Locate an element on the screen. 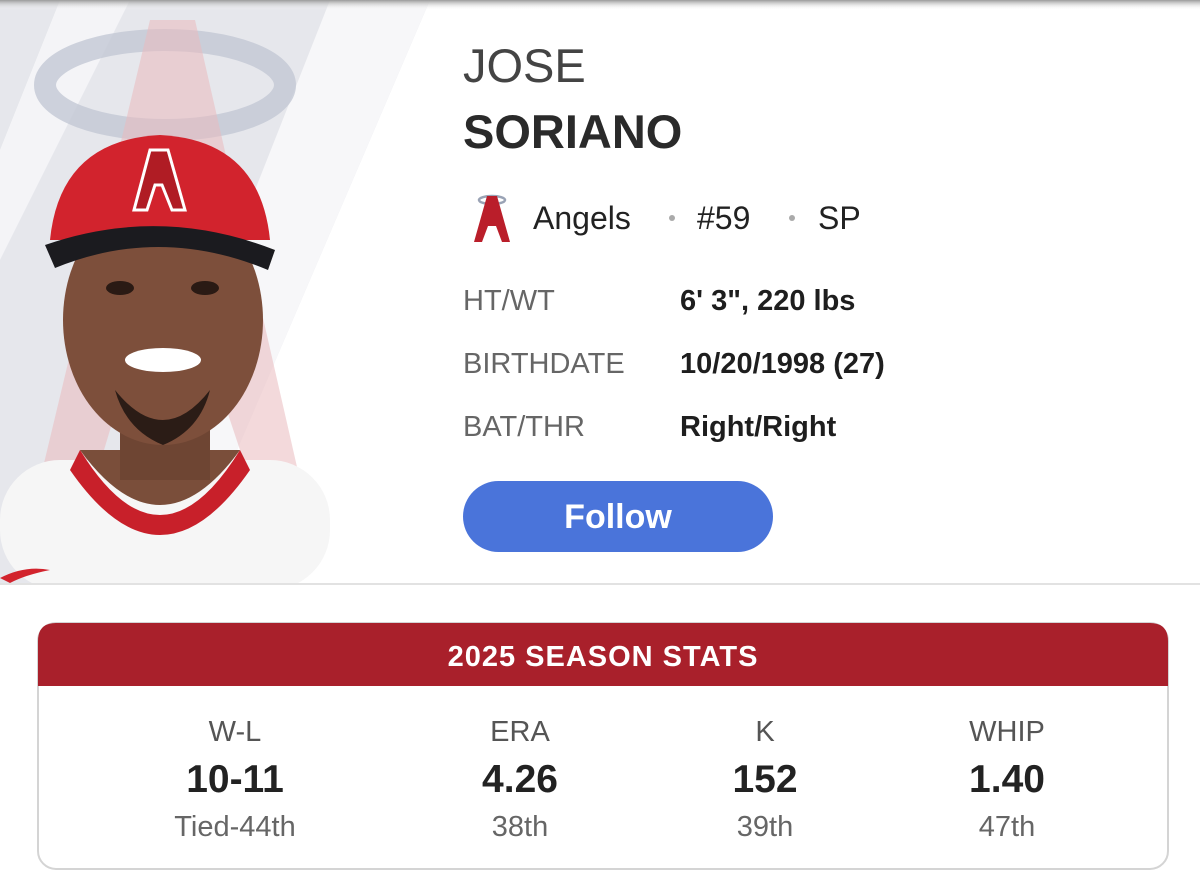  stat-label: WHIP is located at coordinates (1007, 732).